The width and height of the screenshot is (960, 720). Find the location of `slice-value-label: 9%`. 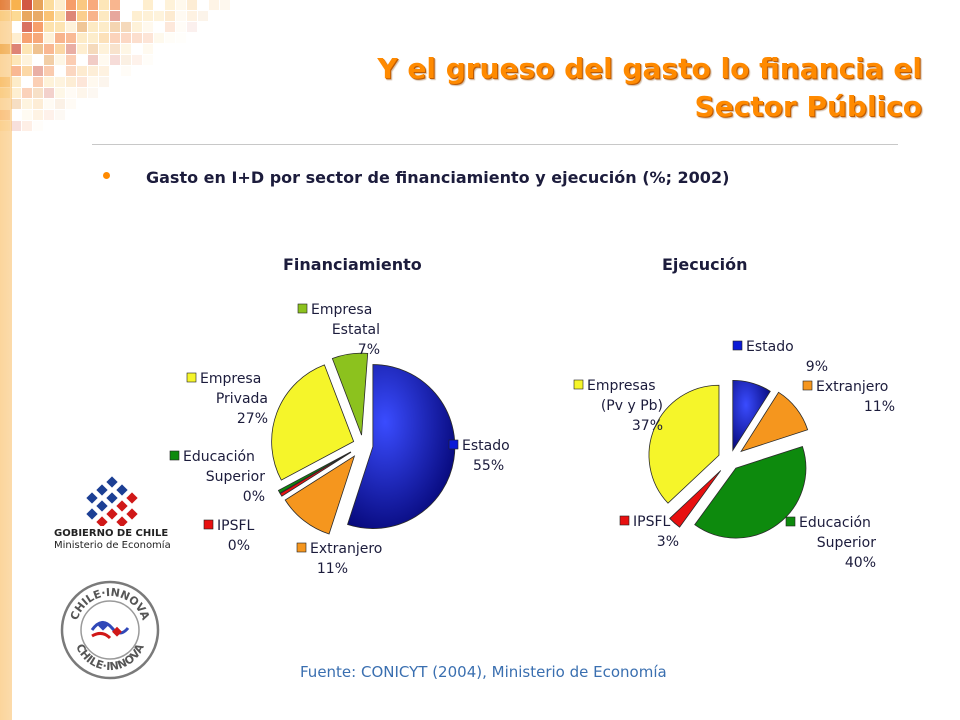

slice-value-label: 9% is located at coordinates (817, 367).